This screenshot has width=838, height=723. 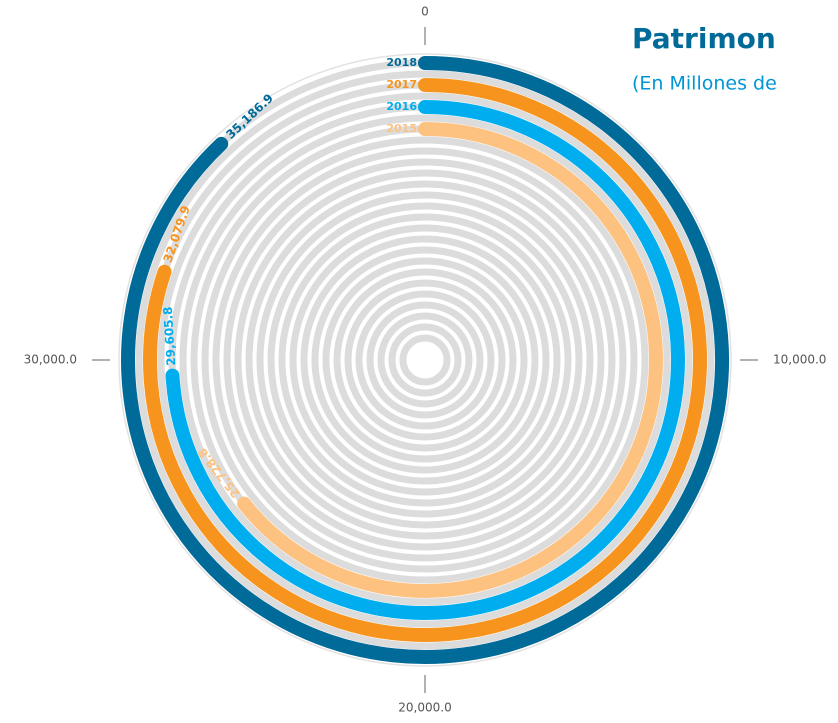 I want to click on category-label: 2015, so click(x=401, y=128).